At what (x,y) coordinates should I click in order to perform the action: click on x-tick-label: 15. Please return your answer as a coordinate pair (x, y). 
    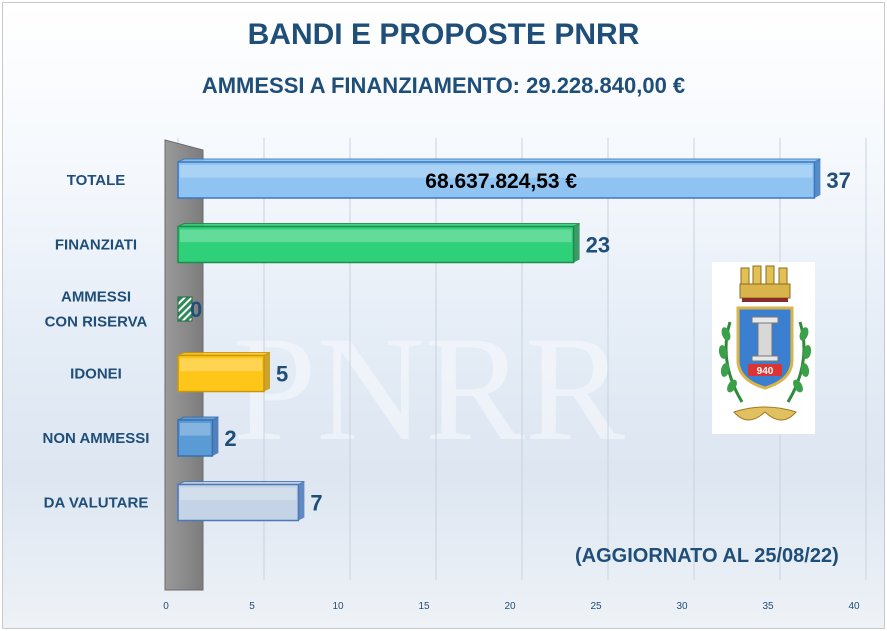
    Looking at the image, I should click on (424, 606).